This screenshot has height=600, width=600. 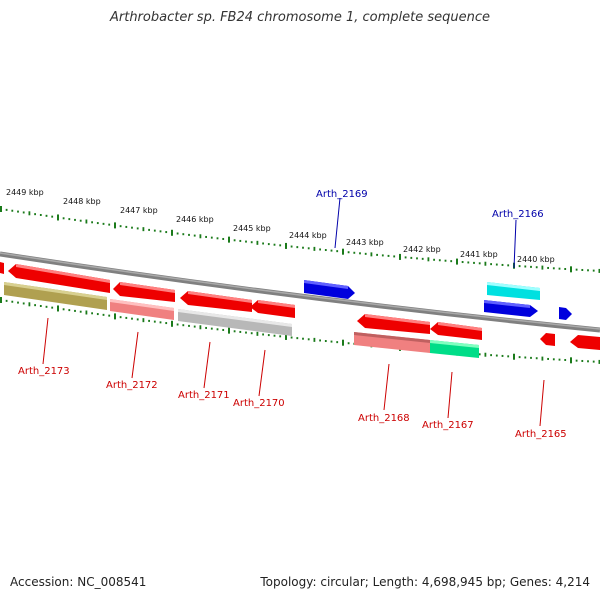 I want to click on gene-label: Arth_2172, so click(x=132, y=385).